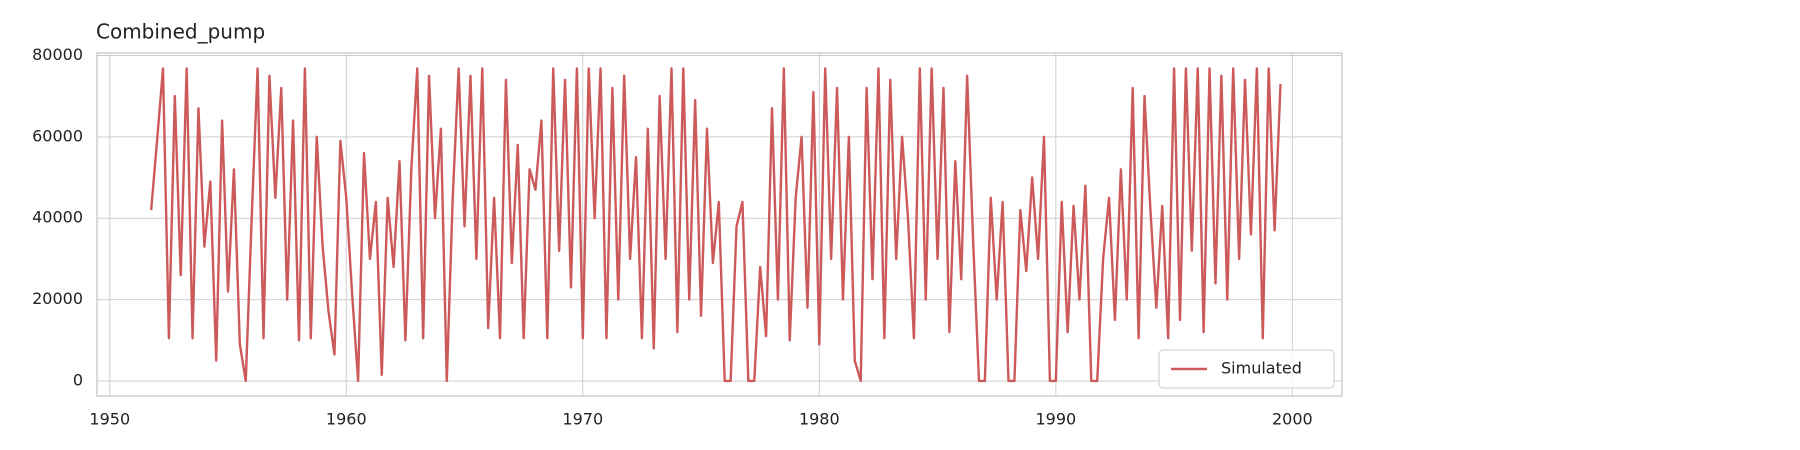  Describe the element at coordinates (582, 419) in the screenshot. I see `x-tick-label: 1970` at that location.